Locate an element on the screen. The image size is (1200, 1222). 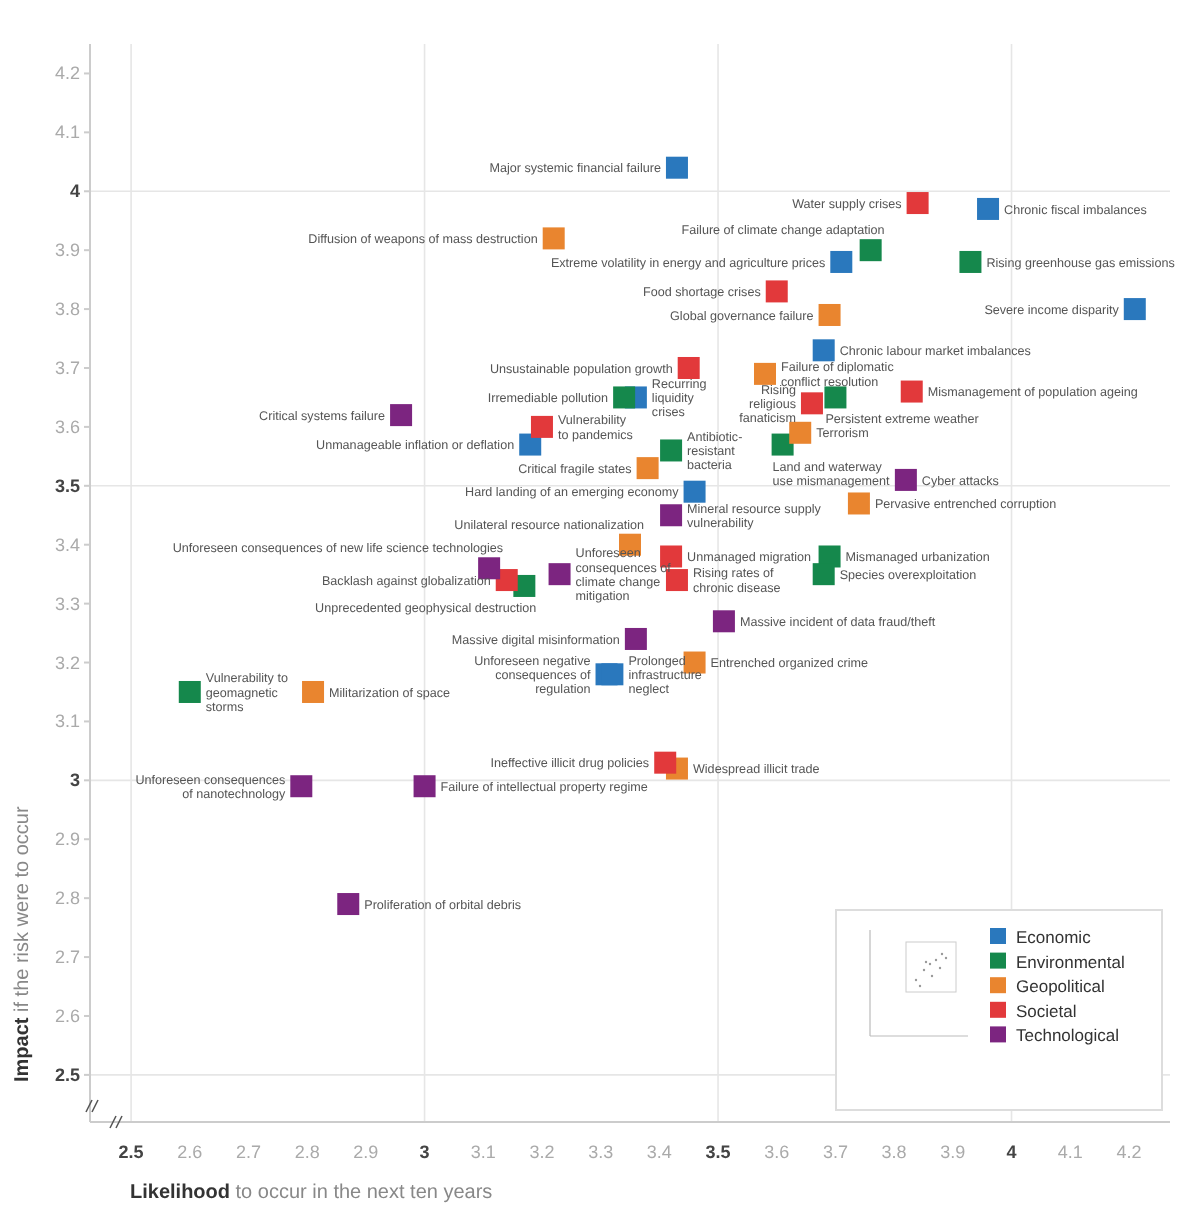
x-tick-label: 4 is located at coordinates (1011, 1152).